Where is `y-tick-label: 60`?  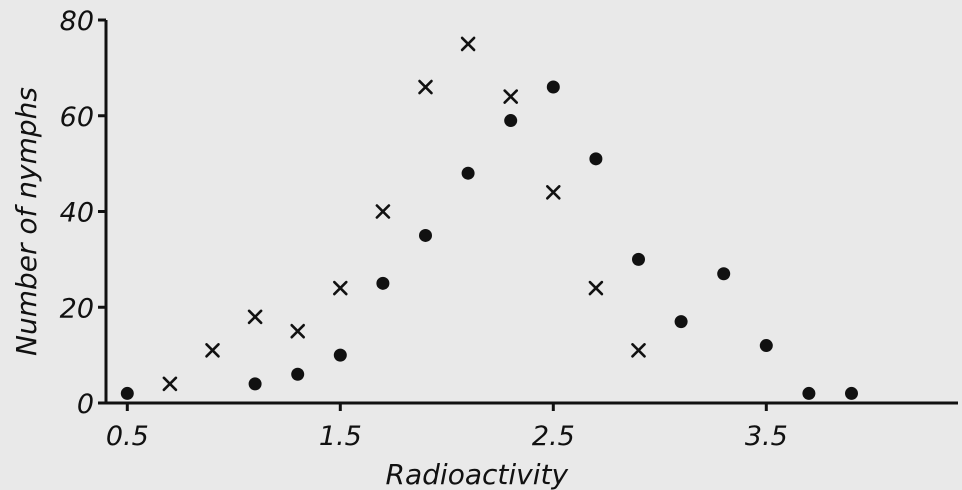
y-tick-label: 60 is located at coordinates (77, 117).